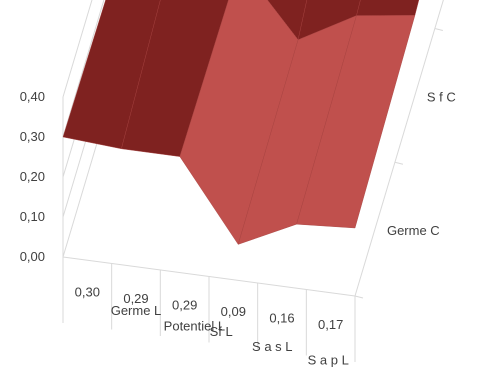  Describe the element at coordinates (83, 69) in the screenshot. I see `gridline-z` at that location.